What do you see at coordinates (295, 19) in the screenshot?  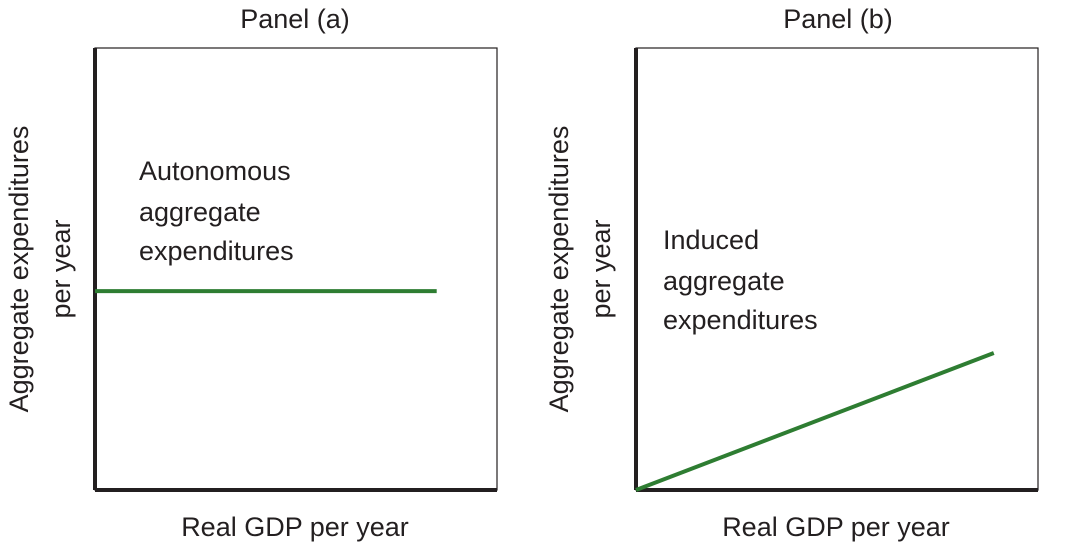 I see `panel-a-title: Panel (a)` at bounding box center [295, 19].